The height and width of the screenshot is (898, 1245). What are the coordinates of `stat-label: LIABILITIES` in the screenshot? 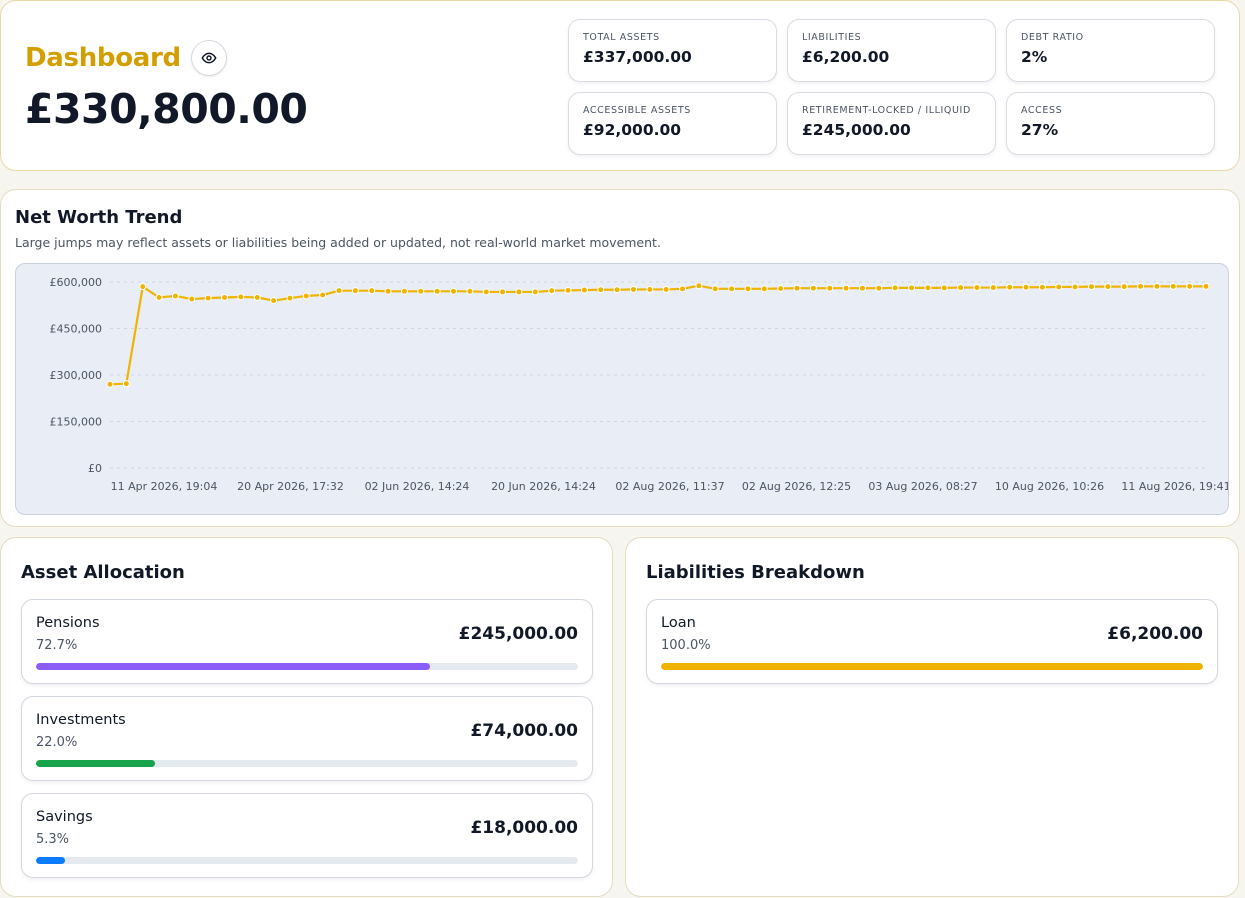 It's located at (832, 37).